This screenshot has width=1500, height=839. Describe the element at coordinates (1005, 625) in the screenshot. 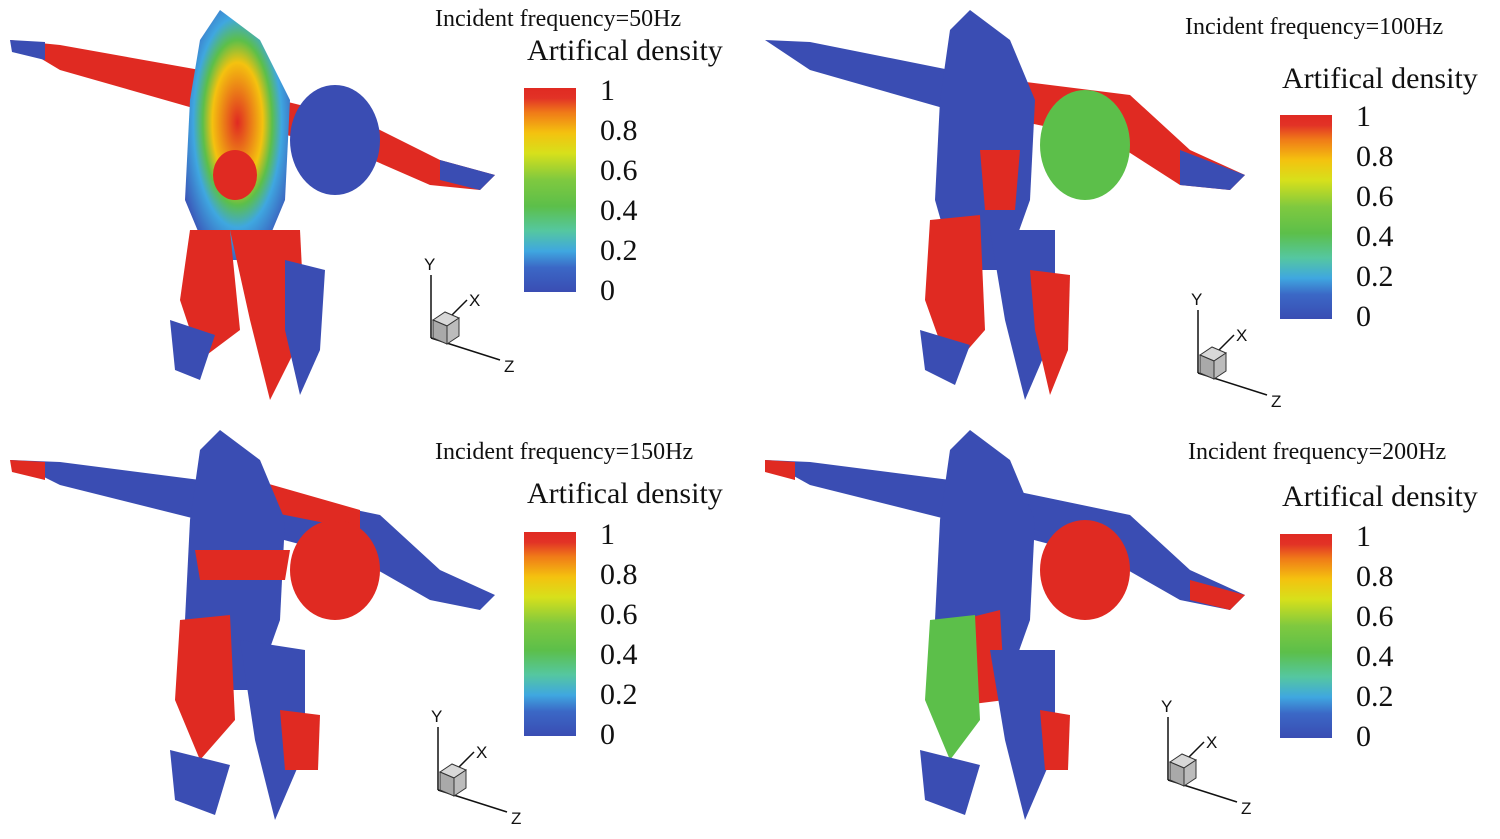

I see `creature-model-200hz` at that location.